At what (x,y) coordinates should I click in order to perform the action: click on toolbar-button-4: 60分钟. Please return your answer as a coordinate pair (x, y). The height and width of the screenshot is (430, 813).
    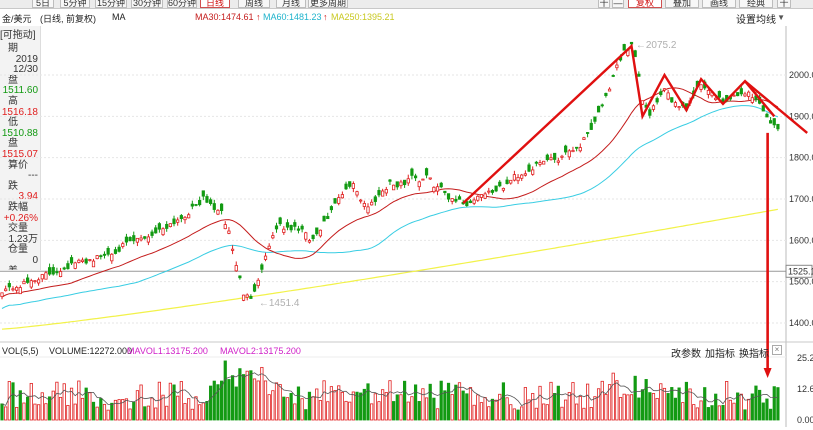
    Looking at the image, I should click on (182, 4).